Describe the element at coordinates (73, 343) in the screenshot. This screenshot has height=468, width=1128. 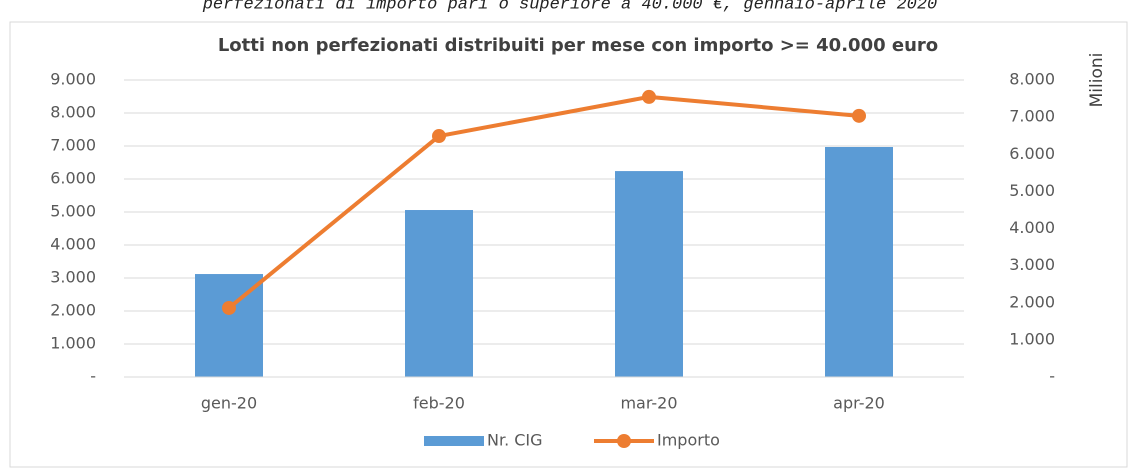
I see `y-tick-label: 1.000` at that location.